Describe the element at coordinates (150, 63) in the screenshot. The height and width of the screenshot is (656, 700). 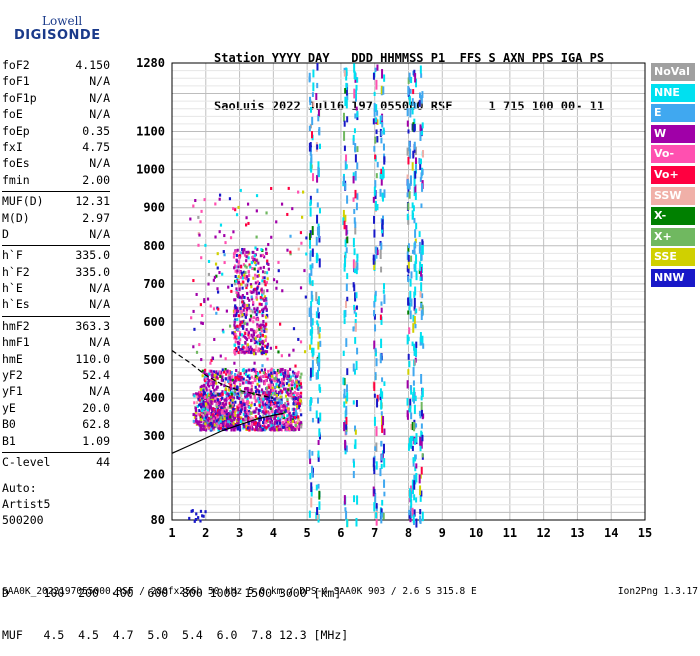
I see `y-tick-label: 1280` at that location.